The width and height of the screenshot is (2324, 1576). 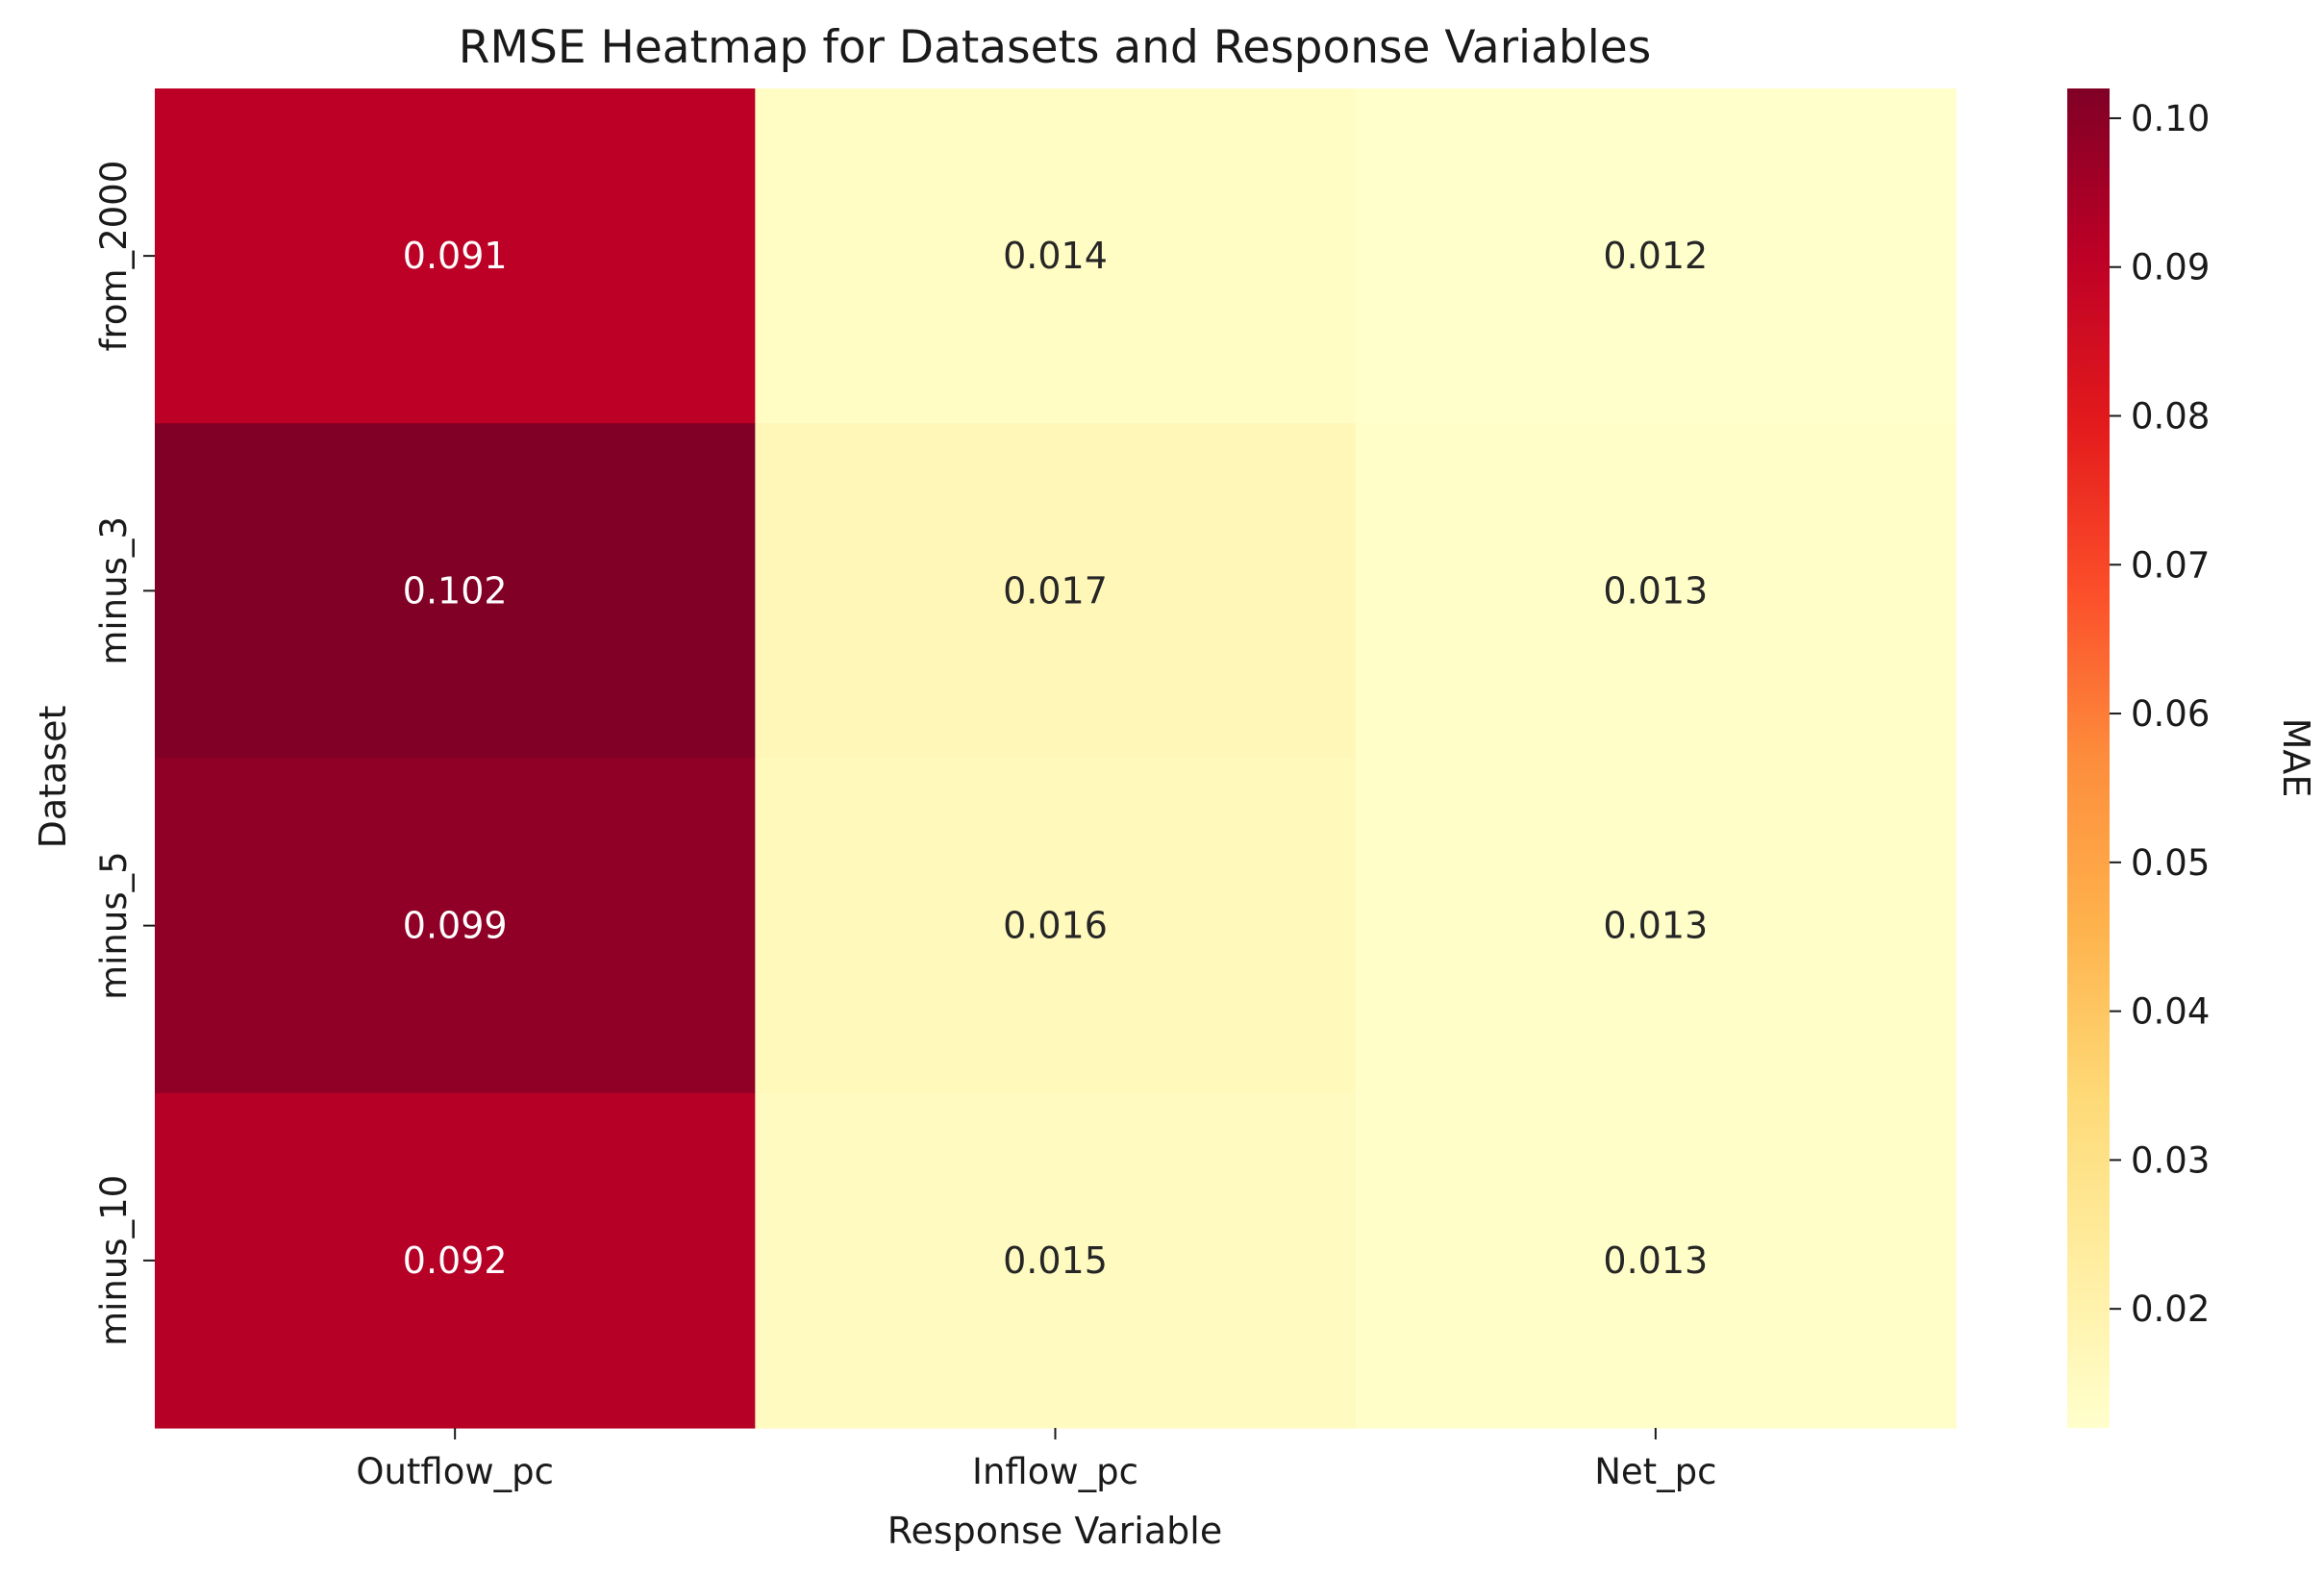 I want to click on colorbar-tick-label: 0.03, so click(x=2170, y=1160).